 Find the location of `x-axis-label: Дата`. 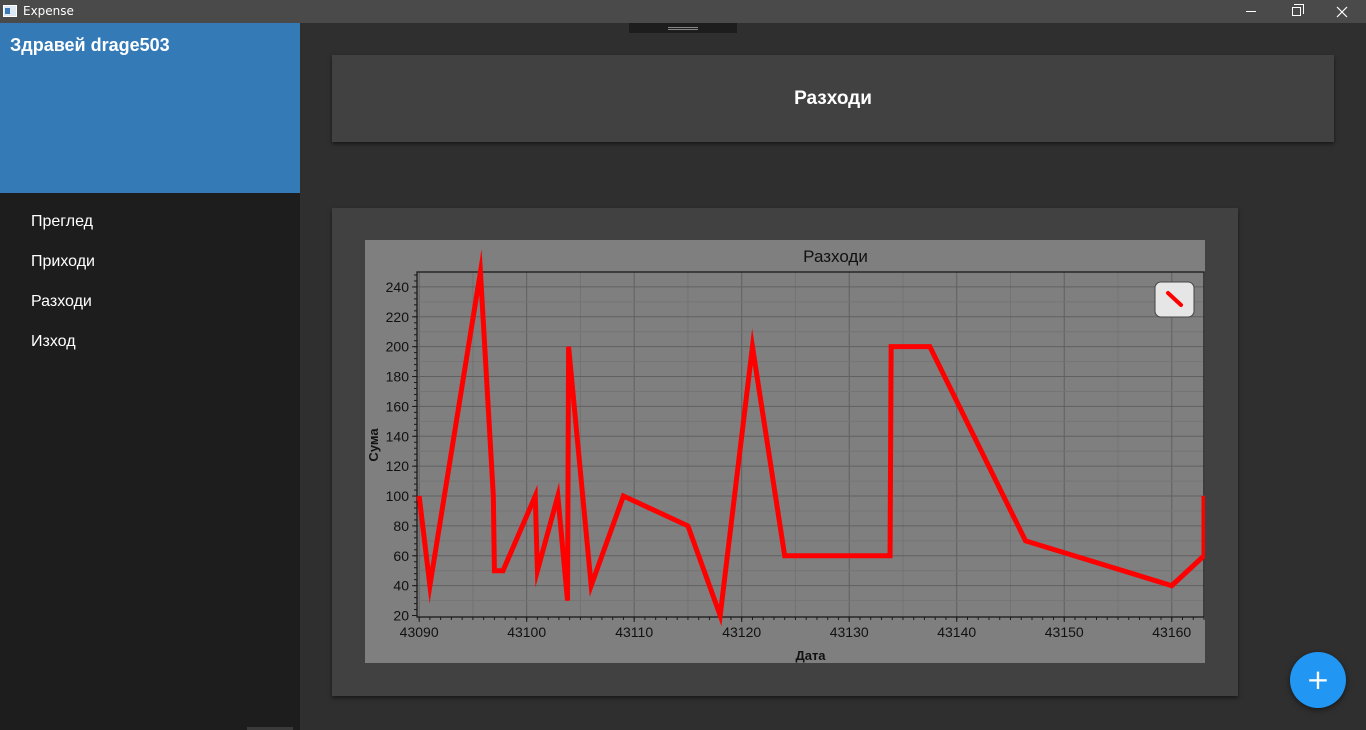

x-axis-label: Дата is located at coordinates (810, 655).